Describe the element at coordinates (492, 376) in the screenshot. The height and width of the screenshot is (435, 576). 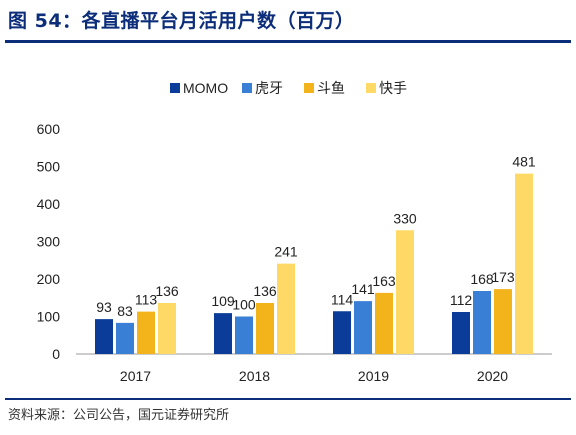
I see `x-tick-label: 2020` at that location.